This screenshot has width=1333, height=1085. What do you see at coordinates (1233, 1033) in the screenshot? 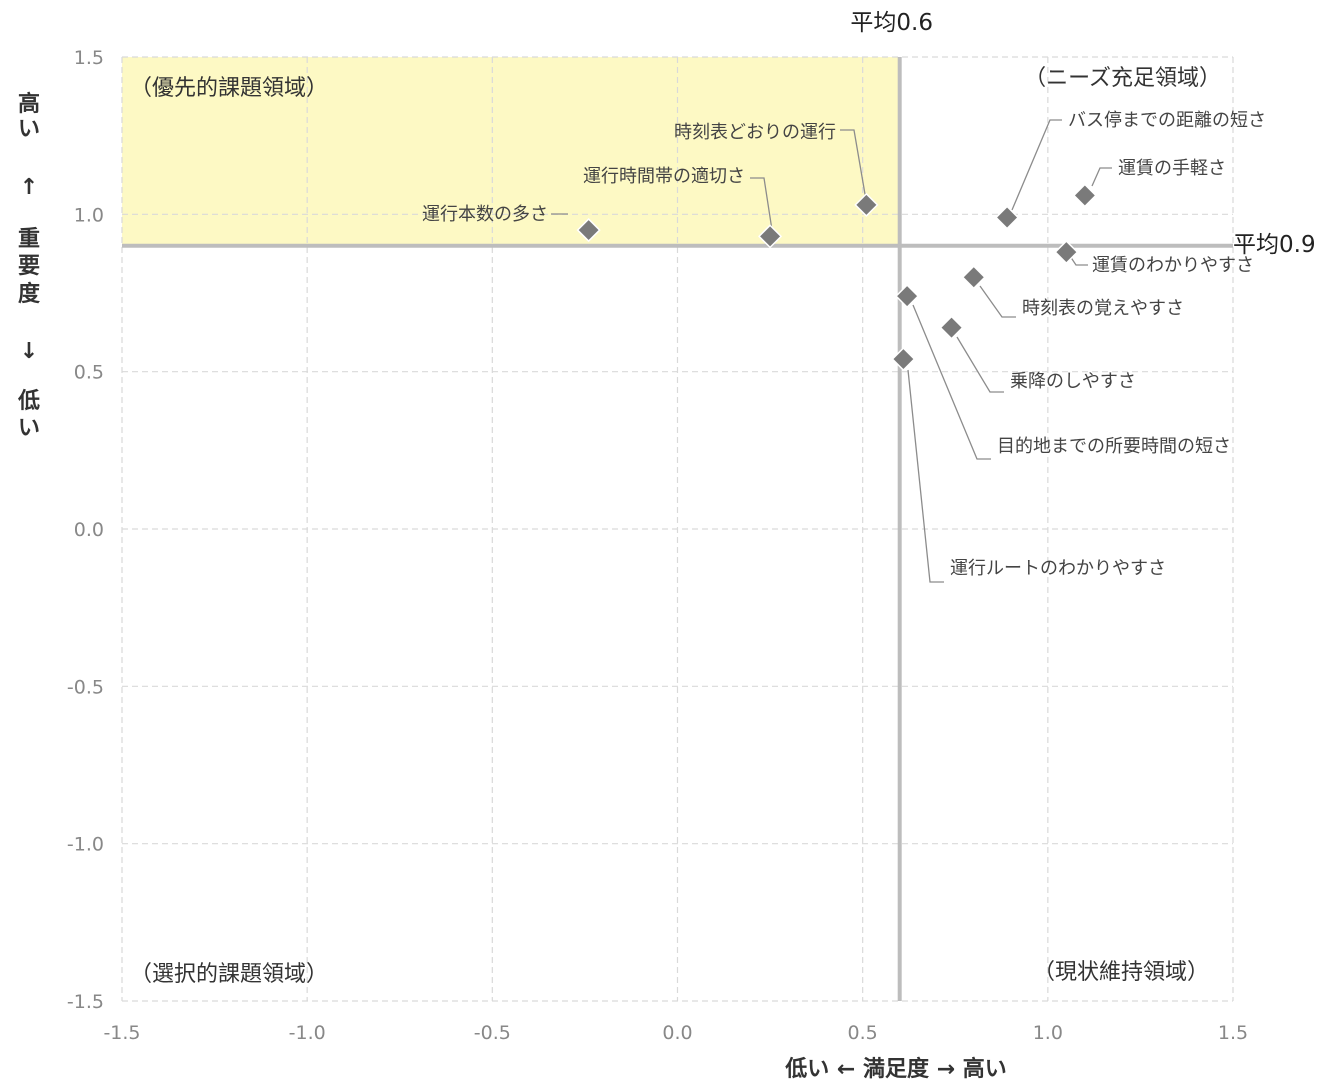
I see `x-tick-label: 1.5` at bounding box center [1233, 1033].